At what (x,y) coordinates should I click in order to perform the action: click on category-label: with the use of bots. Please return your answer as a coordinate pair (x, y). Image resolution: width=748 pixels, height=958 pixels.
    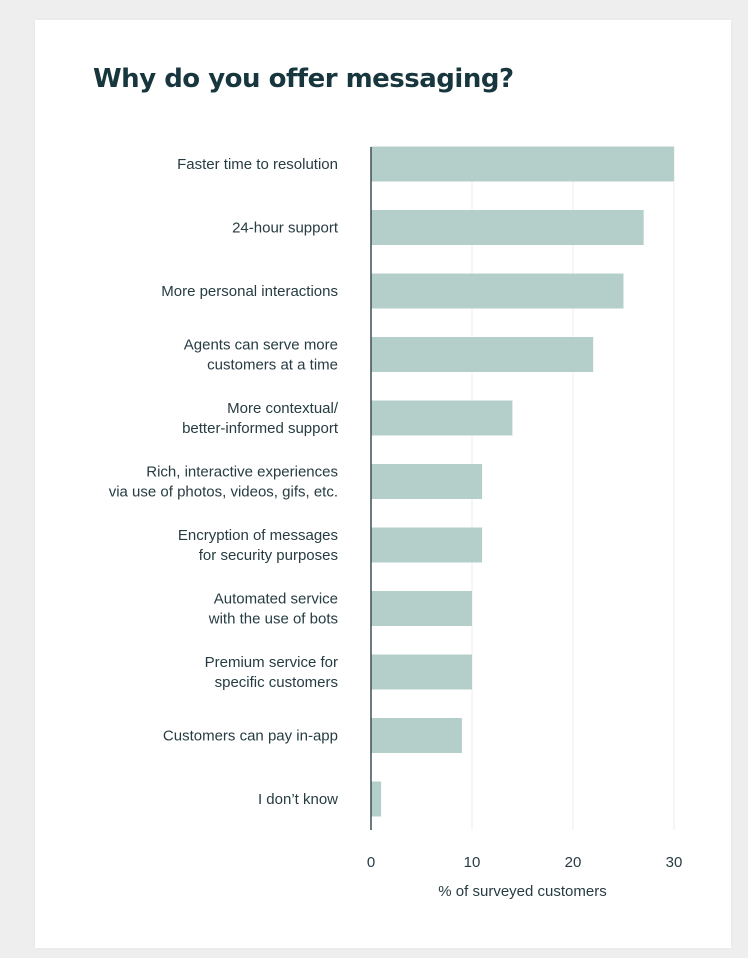
    Looking at the image, I should click on (273, 619).